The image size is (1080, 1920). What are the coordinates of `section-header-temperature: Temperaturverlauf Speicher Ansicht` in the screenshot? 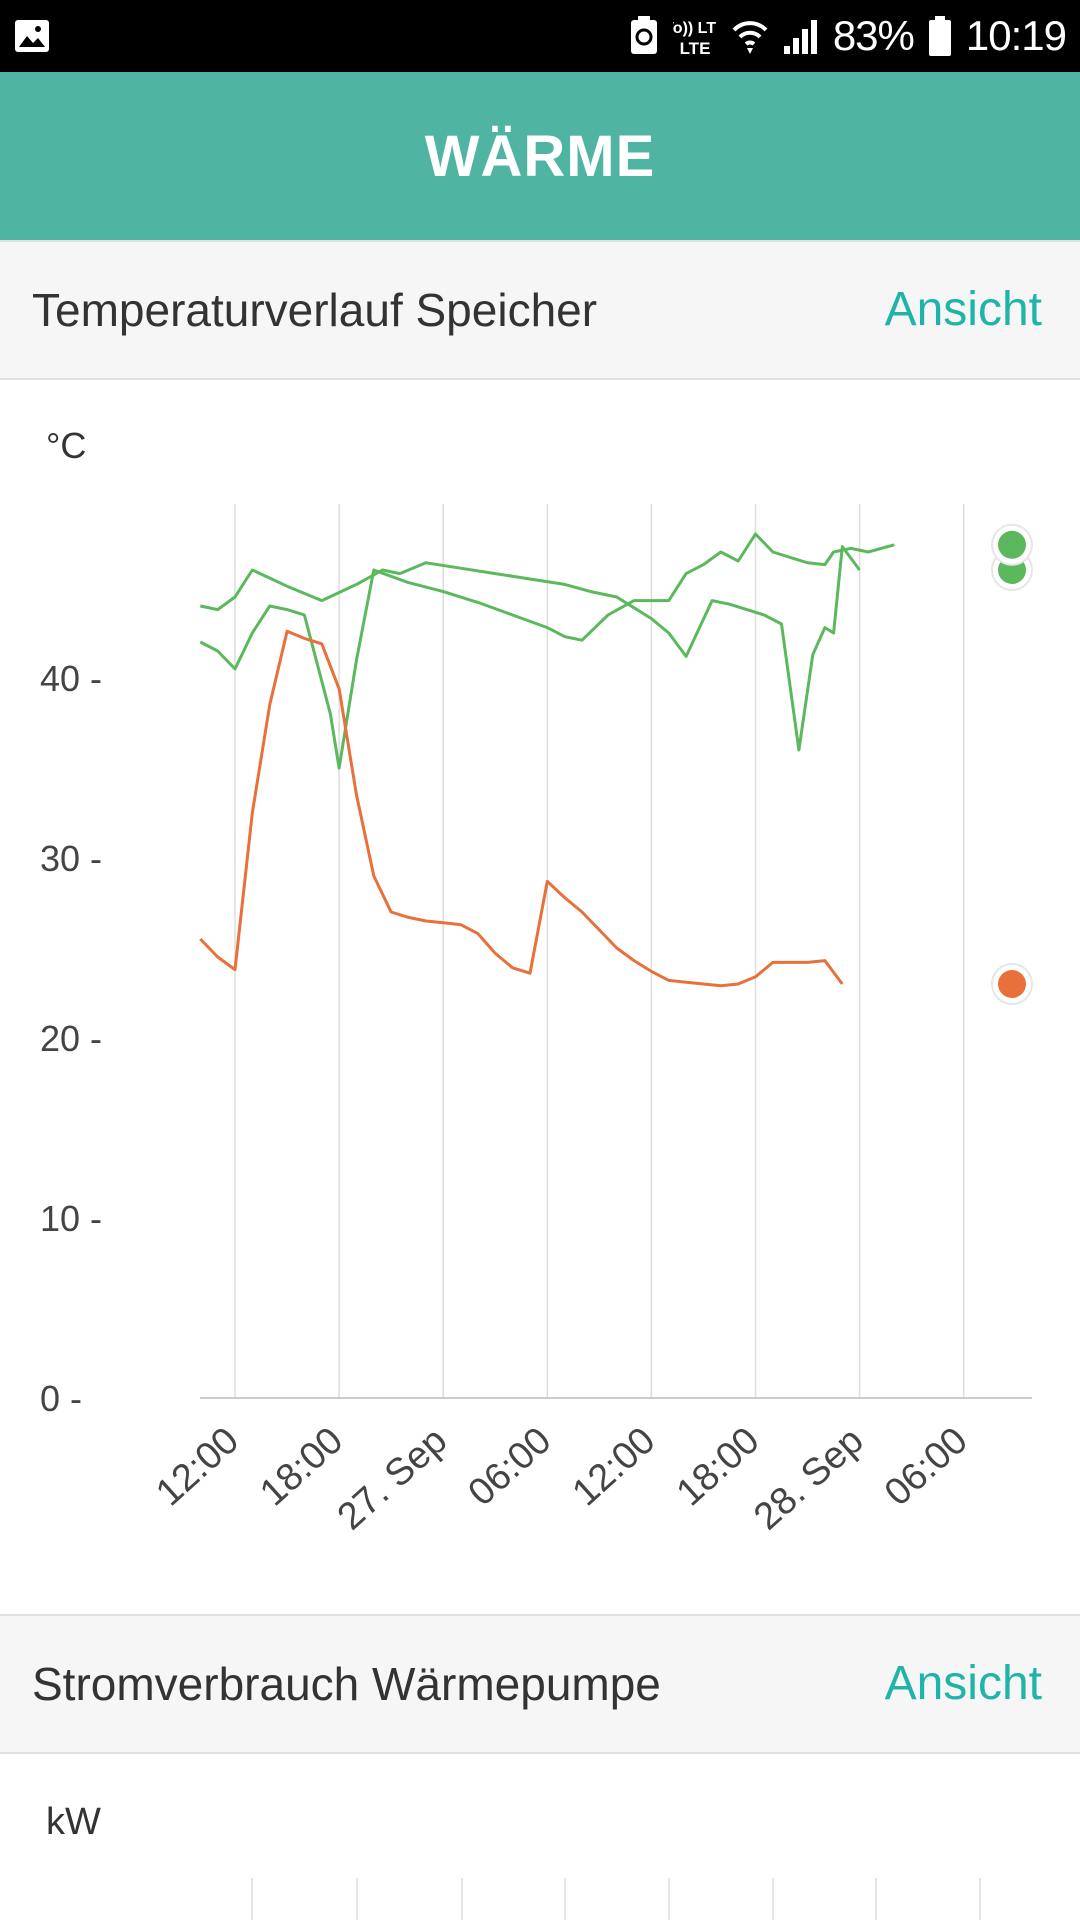 It's located at (540, 310).